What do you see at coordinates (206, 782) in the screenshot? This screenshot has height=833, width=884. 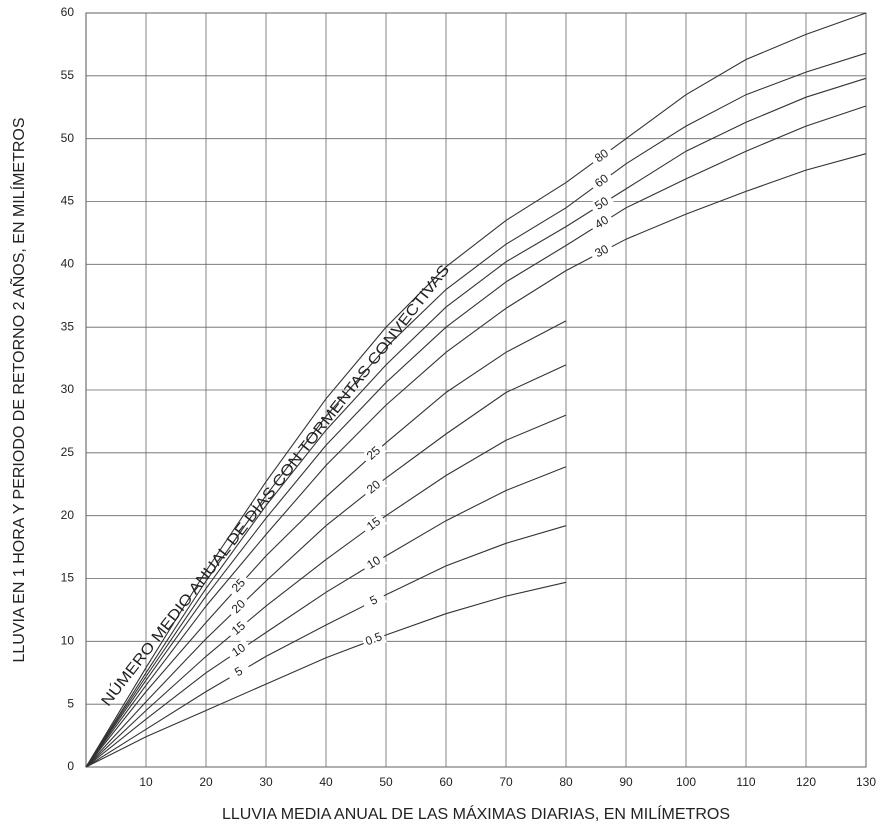 I see `x-tick-label: 20` at bounding box center [206, 782].